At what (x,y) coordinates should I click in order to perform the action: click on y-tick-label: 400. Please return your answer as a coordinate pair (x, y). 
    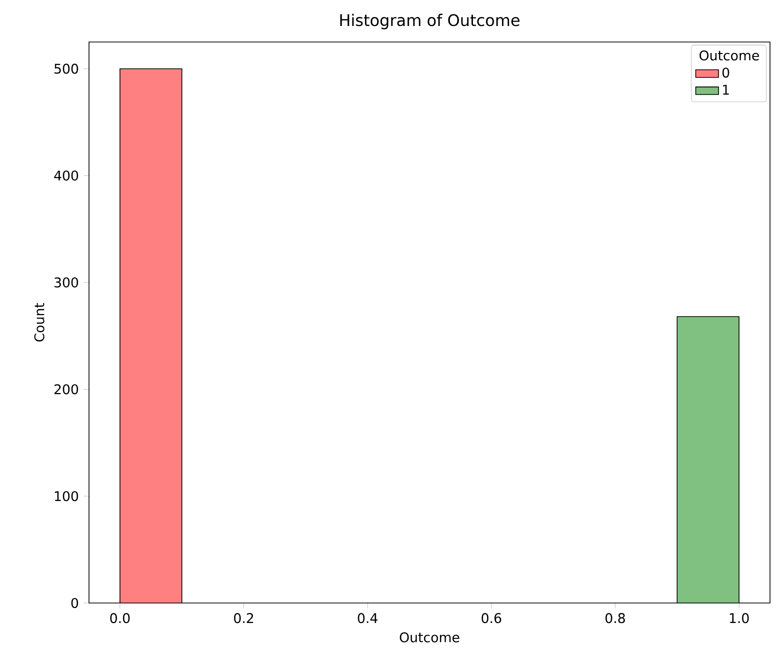
    Looking at the image, I should click on (66, 175).